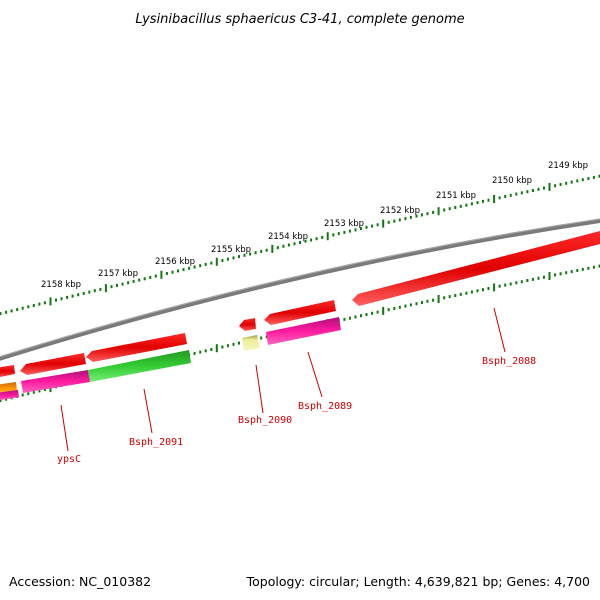 Image resolution: width=600 pixels, height=600 pixels. Describe the element at coordinates (139, 366) in the screenshot. I see `green-feature` at that location.